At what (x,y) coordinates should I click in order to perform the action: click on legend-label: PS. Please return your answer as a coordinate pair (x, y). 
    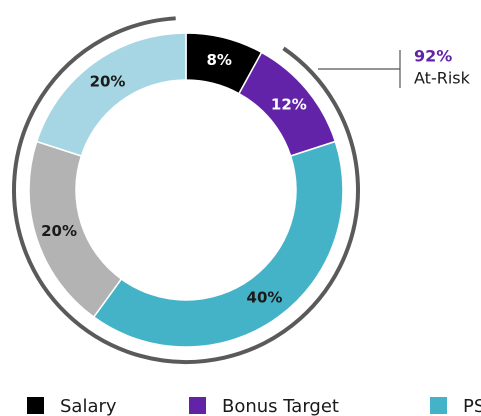
    Looking at the image, I should click on (472, 406).